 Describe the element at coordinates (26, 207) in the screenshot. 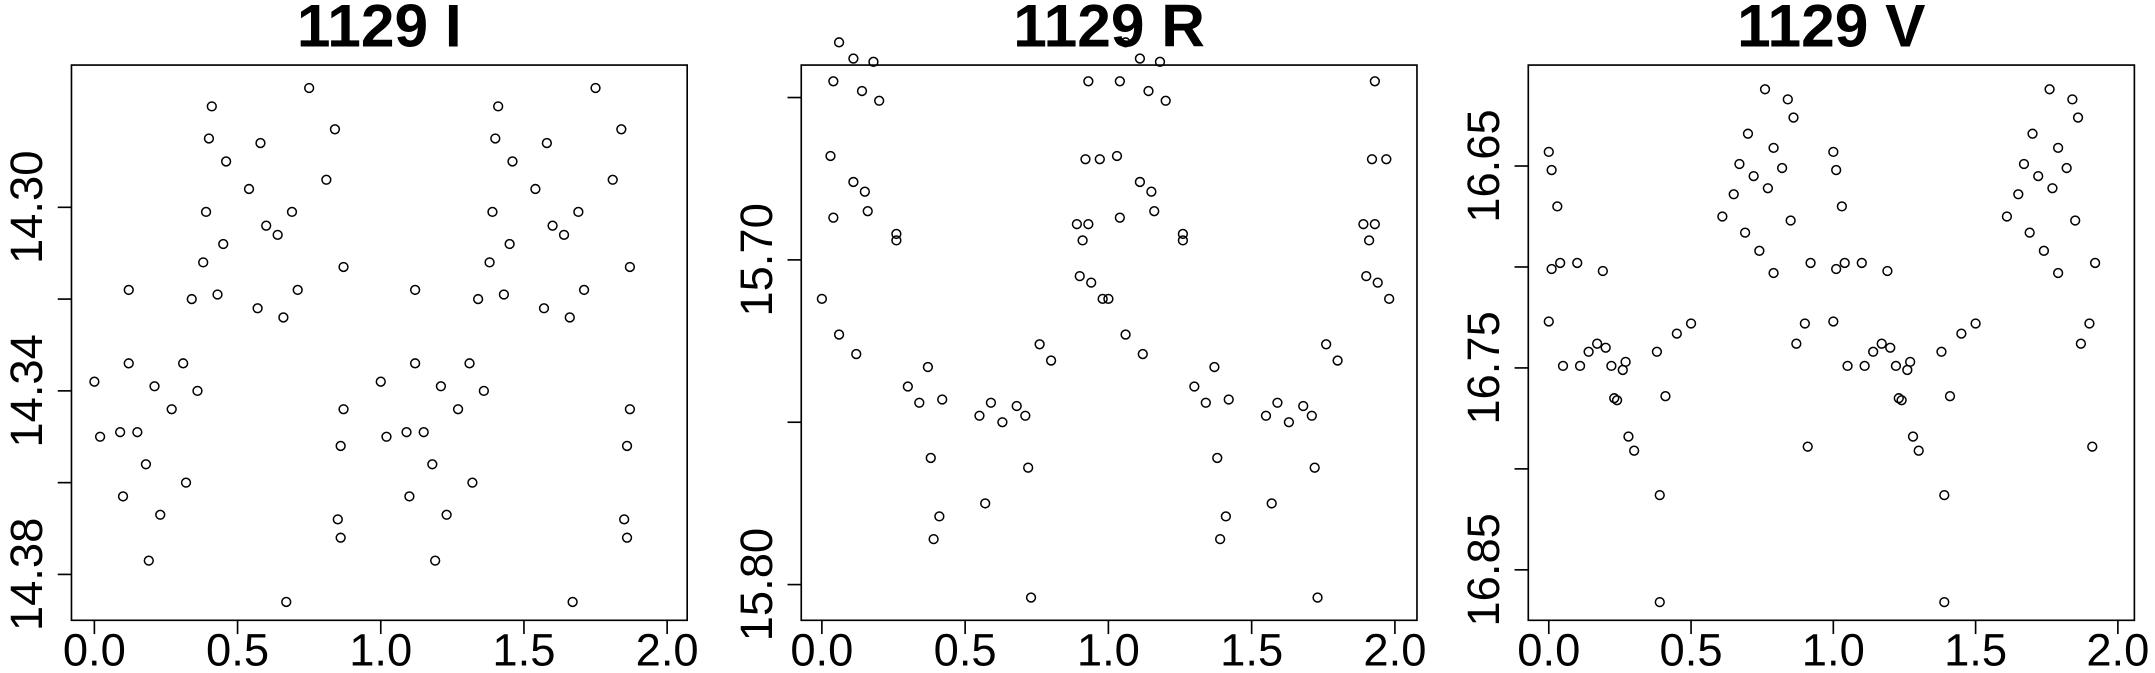

I see `y-tick-label: 14.30` at that location.